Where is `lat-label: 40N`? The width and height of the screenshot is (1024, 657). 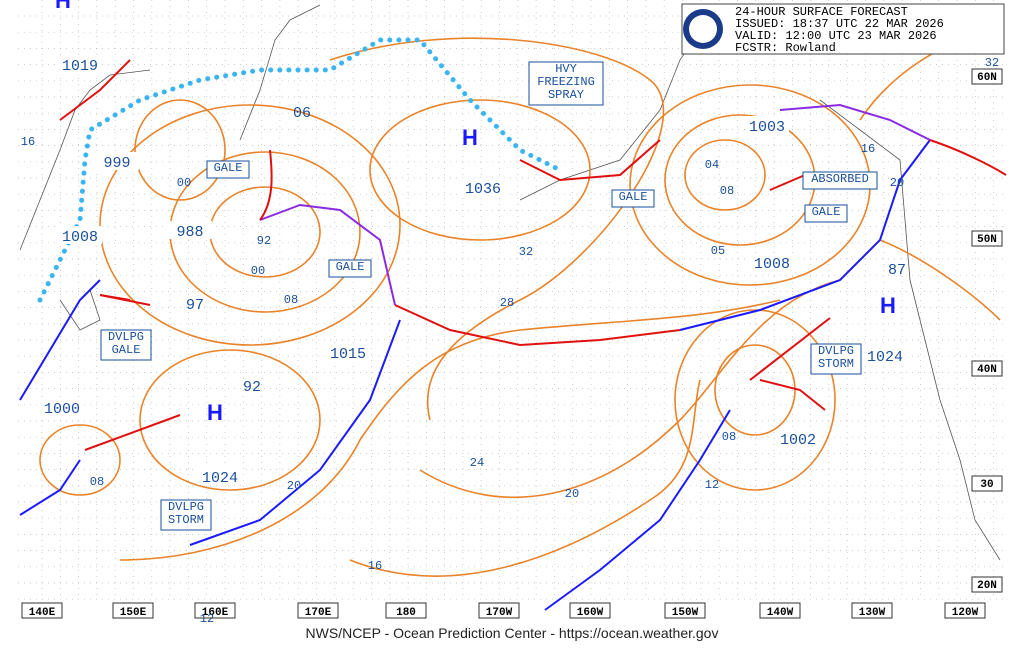
lat-label: 40N is located at coordinates (987, 370).